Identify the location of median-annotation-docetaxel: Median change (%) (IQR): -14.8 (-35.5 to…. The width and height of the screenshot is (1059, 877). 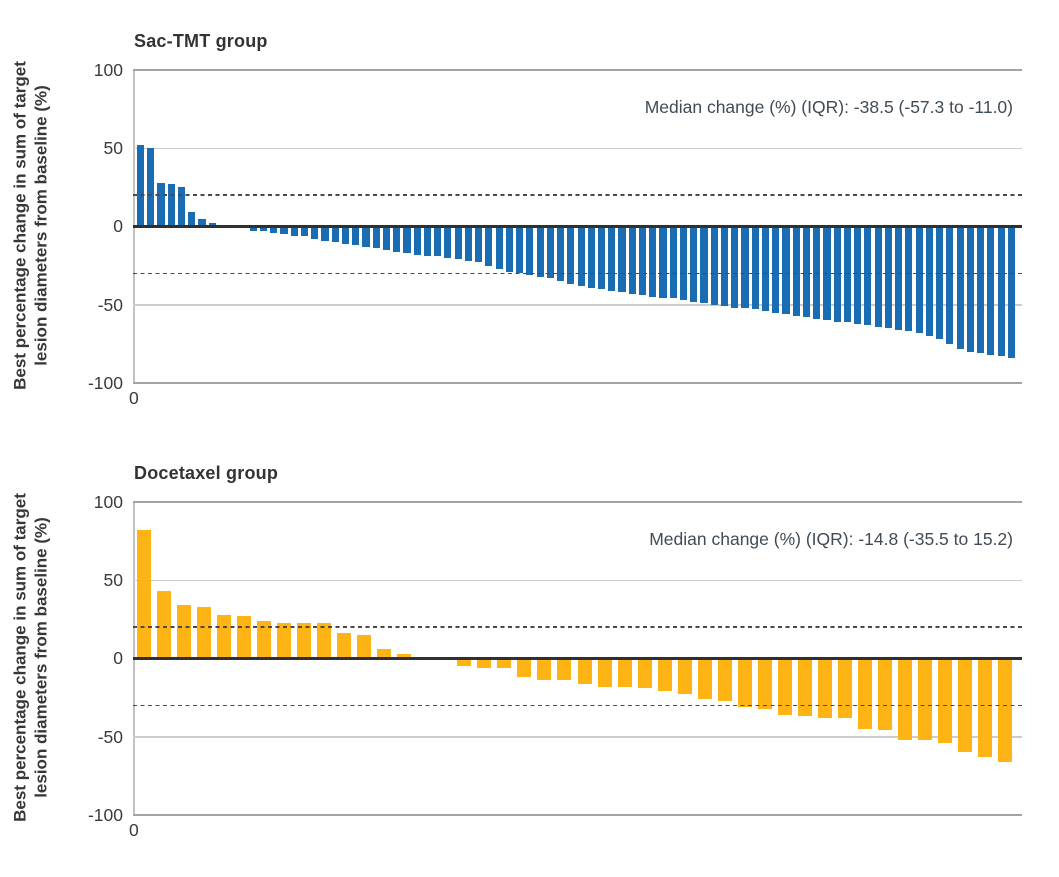
(831, 539).